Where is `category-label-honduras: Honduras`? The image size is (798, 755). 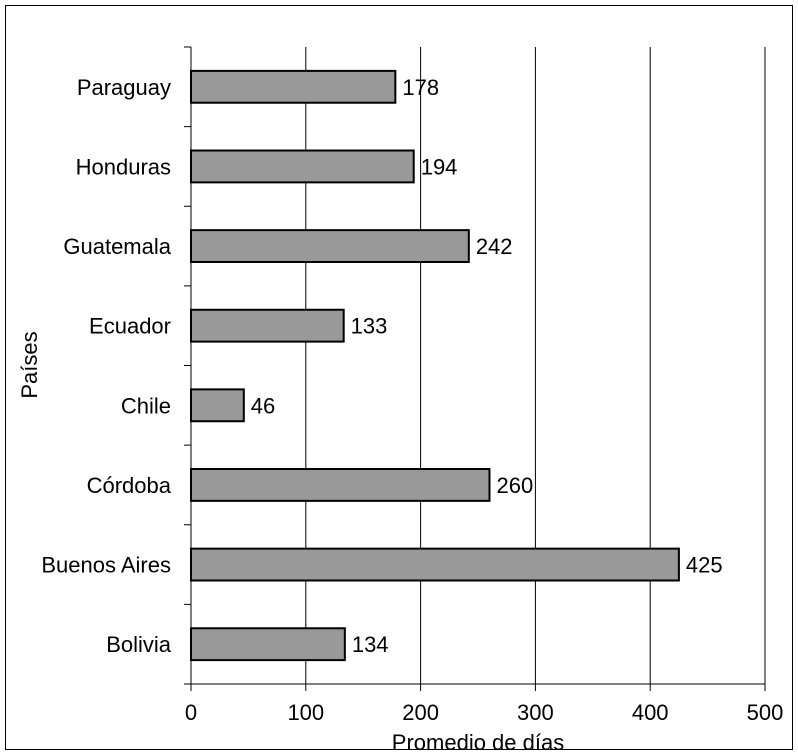
category-label-honduras: Honduras is located at coordinates (123, 166).